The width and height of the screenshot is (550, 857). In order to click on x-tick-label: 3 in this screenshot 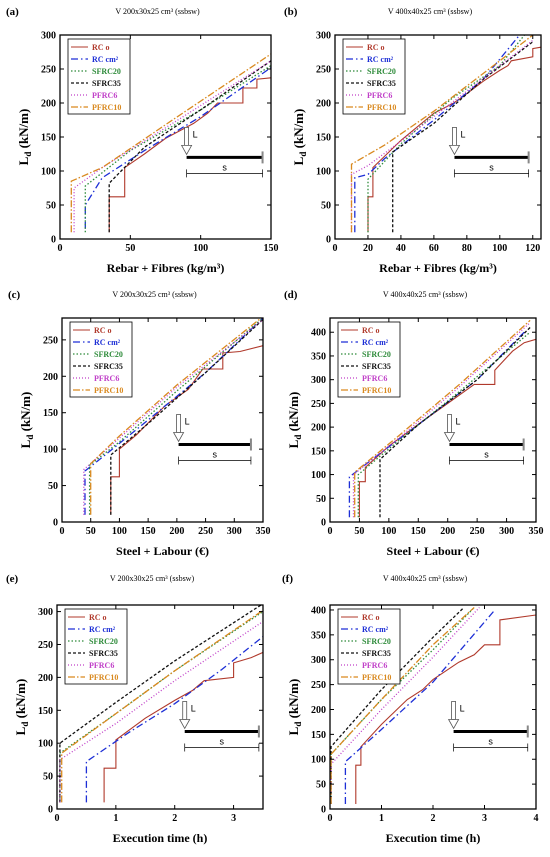, I will do `click(484, 818)`.